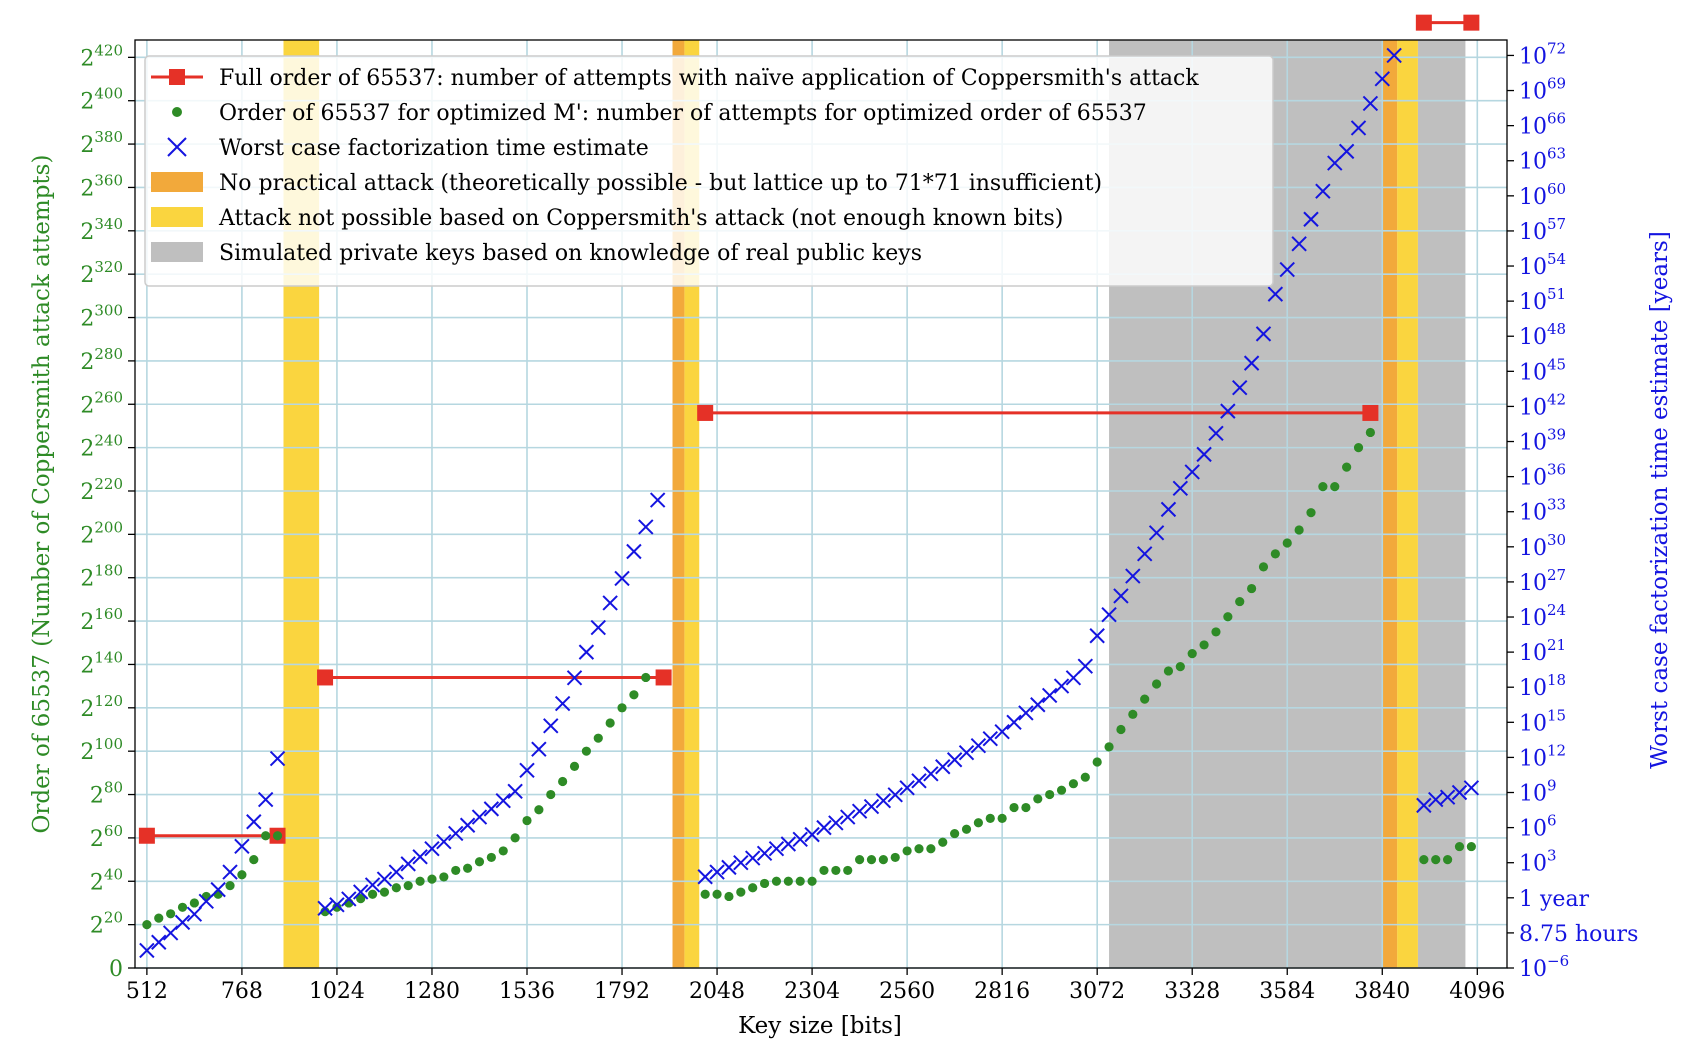 This screenshot has height=1048, width=1700. Describe the element at coordinates (337, 991) in the screenshot. I see `x-tick-label: 1024` at that location.